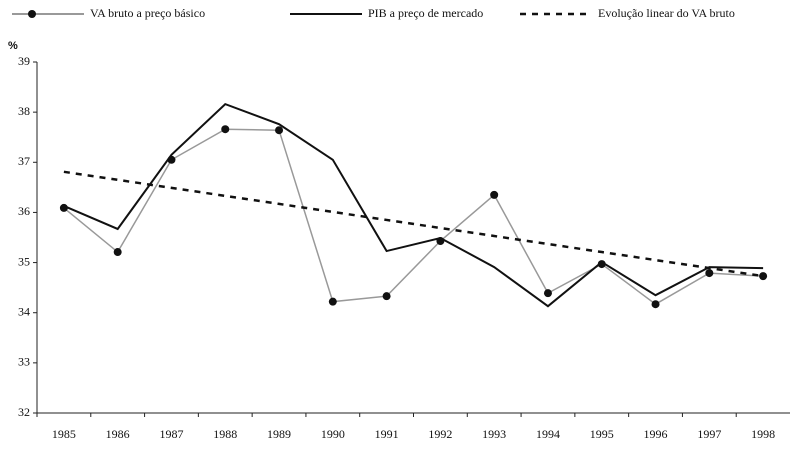 Image resolution: width=798 pixels, height=449 pixels. Describe the element at coordinates (171, 434) in the screenshot. I see `x-tick-label: 1987` at that location.